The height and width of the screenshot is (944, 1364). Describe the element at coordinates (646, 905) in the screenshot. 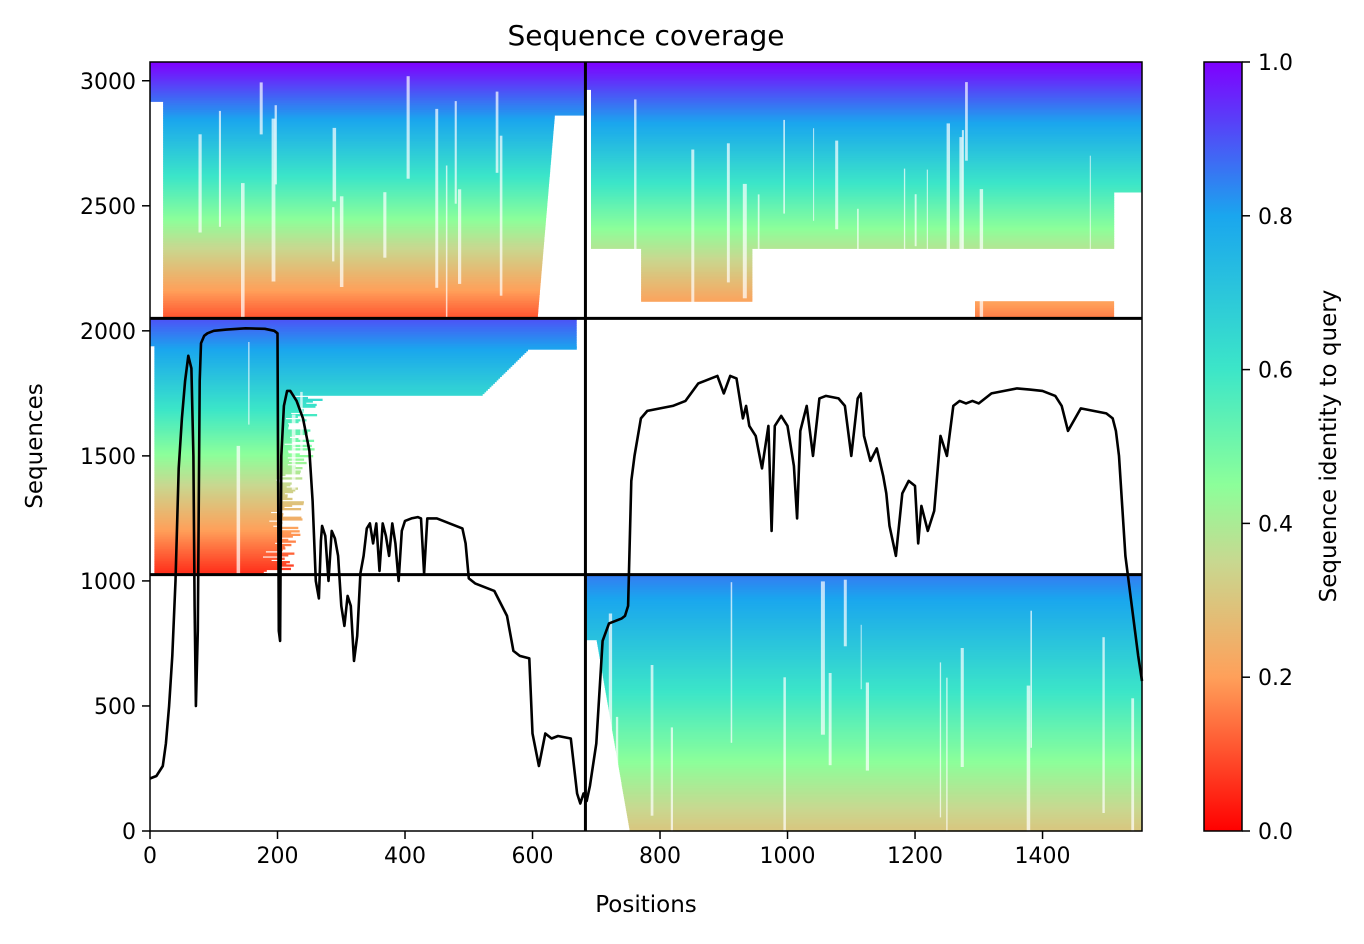

I see `x-axis-label: Positions` at that location.